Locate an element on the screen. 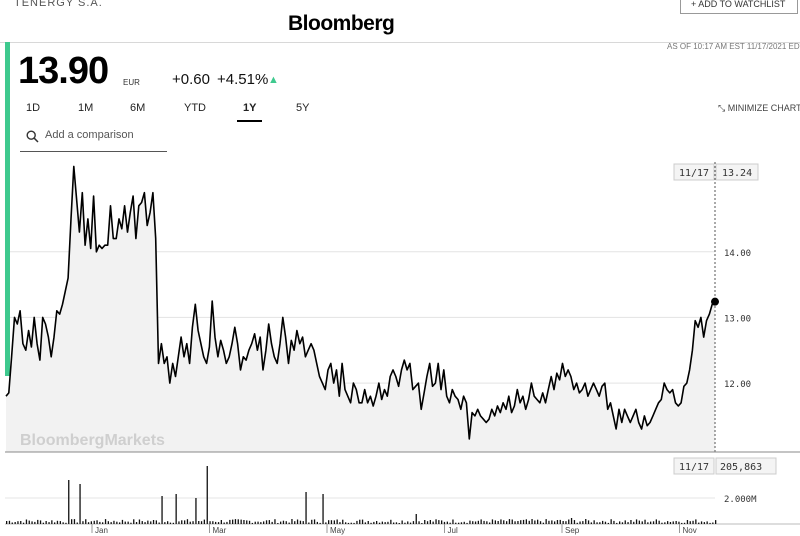 The width and height of the screenshot is (800, 536). comparison-search is located at coordinates (93, 137).